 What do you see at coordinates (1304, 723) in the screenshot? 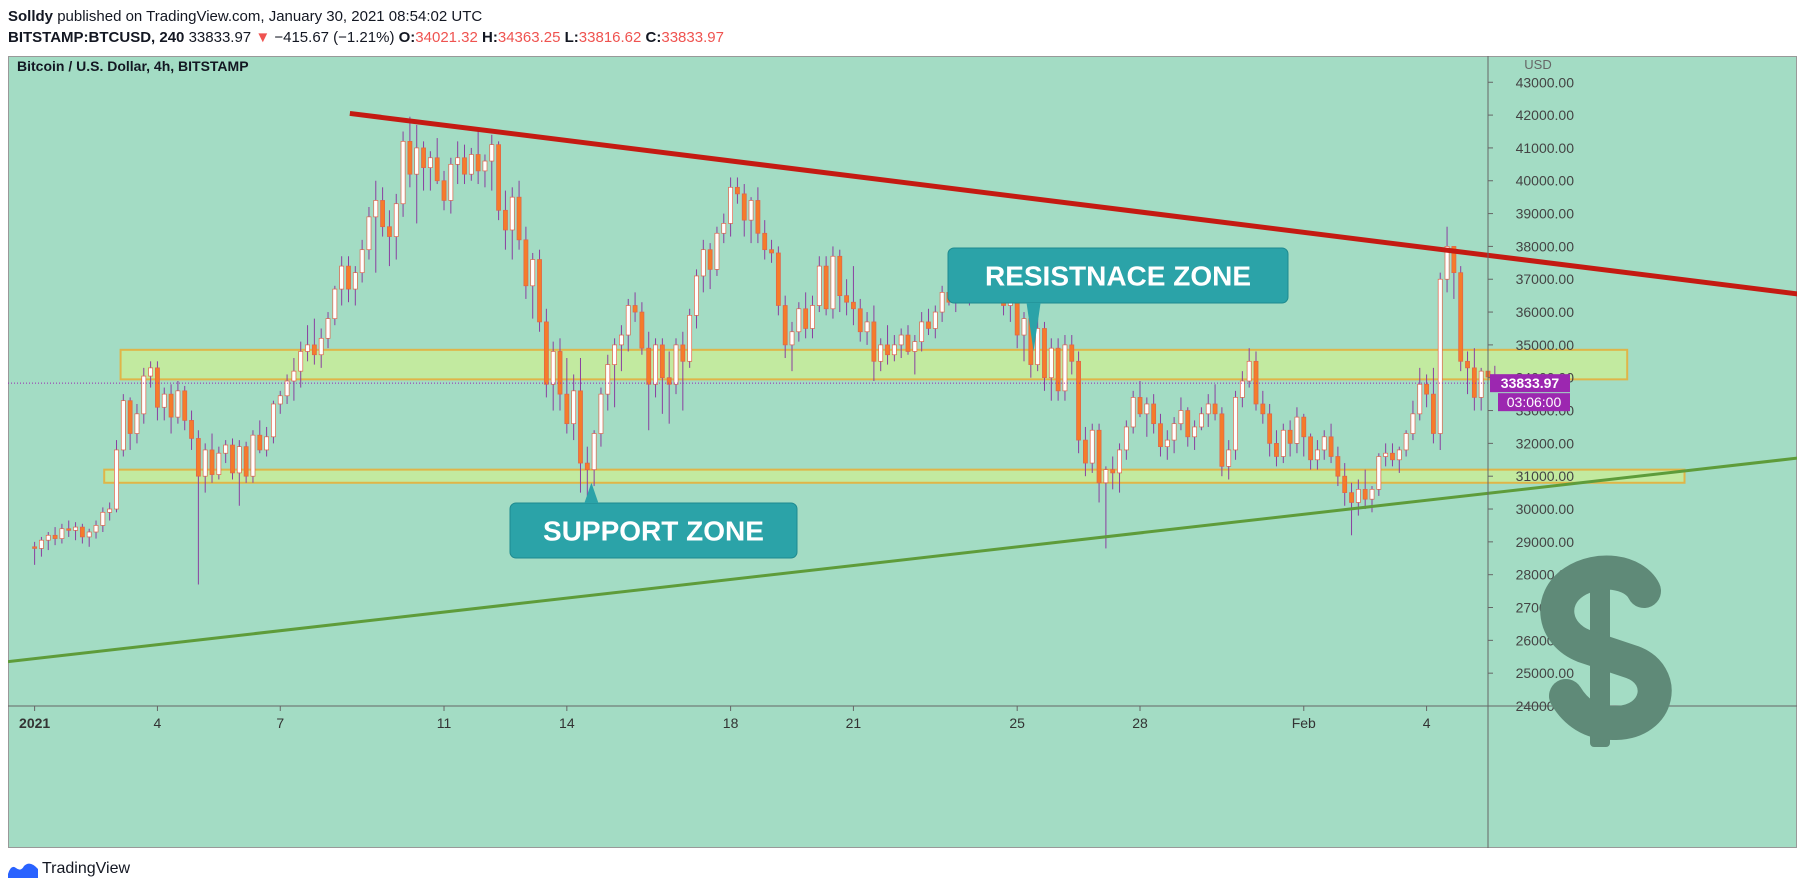
I see `time-tick-label: Feb` at bounding box center [1304, 723].